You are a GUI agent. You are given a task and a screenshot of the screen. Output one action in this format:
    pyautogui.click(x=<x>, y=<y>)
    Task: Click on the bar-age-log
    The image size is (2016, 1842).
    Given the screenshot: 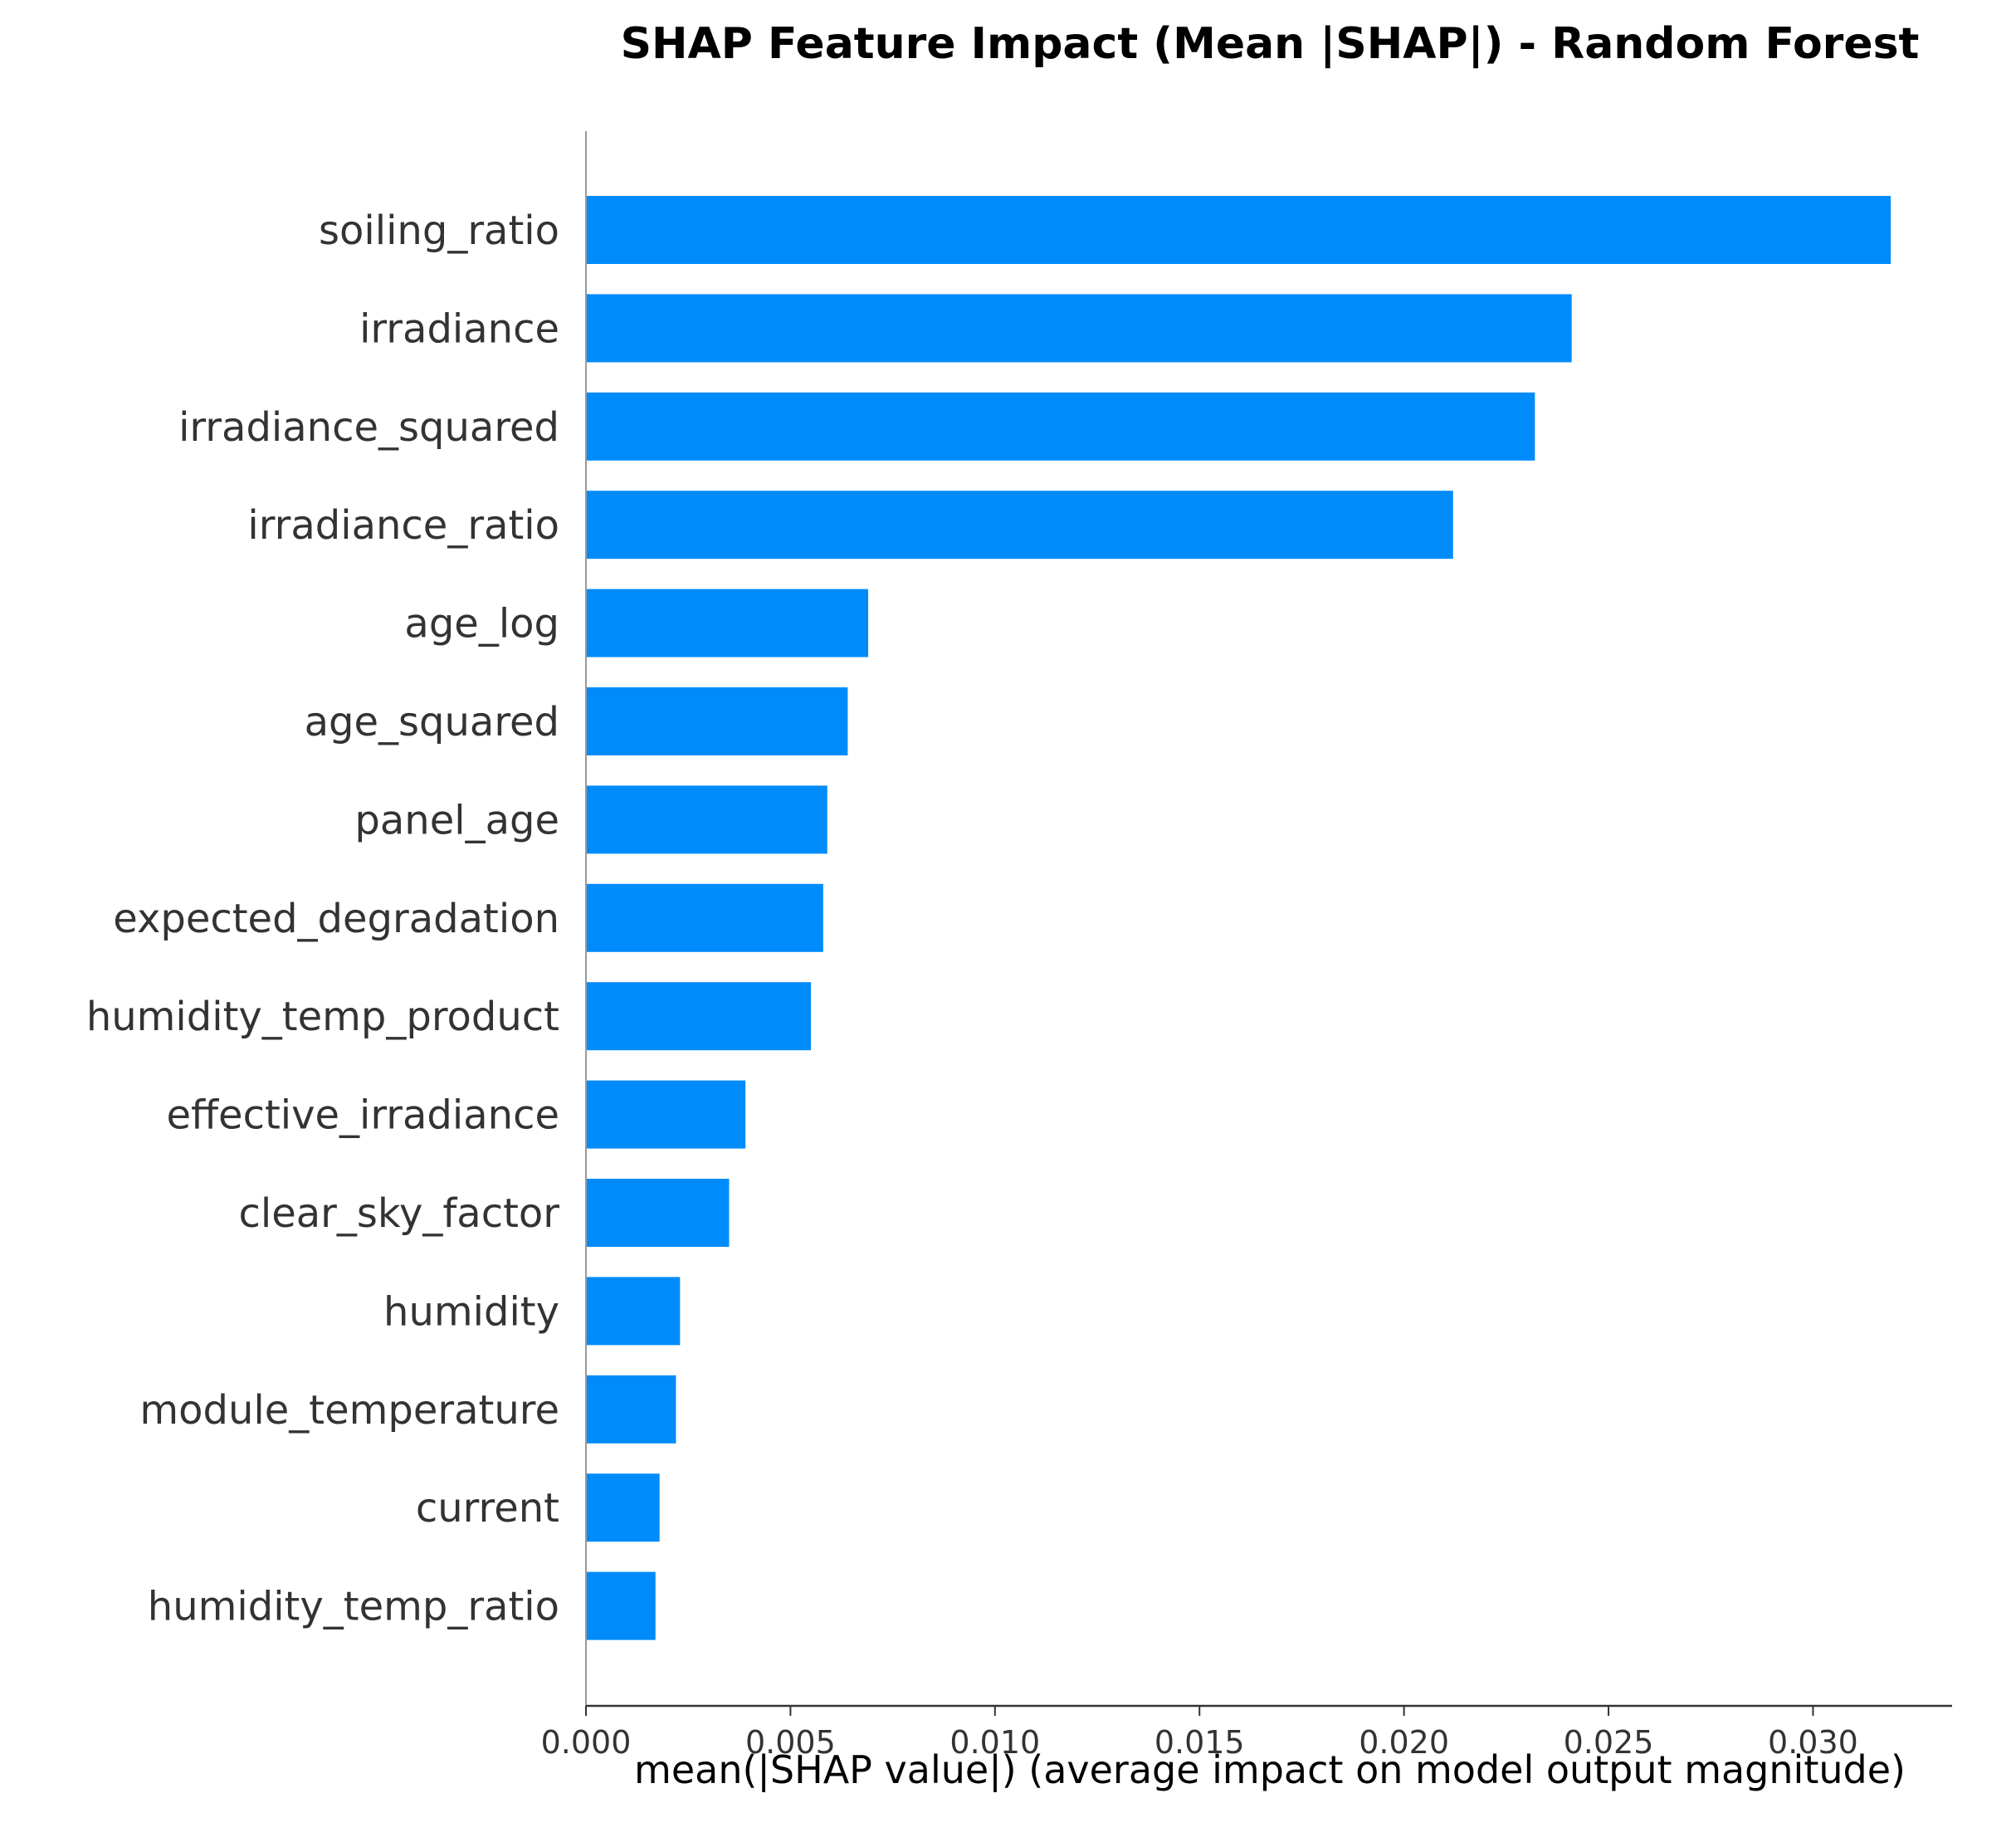 What is the action you would take?
    pyautogui.click(x=727, y=623)
    